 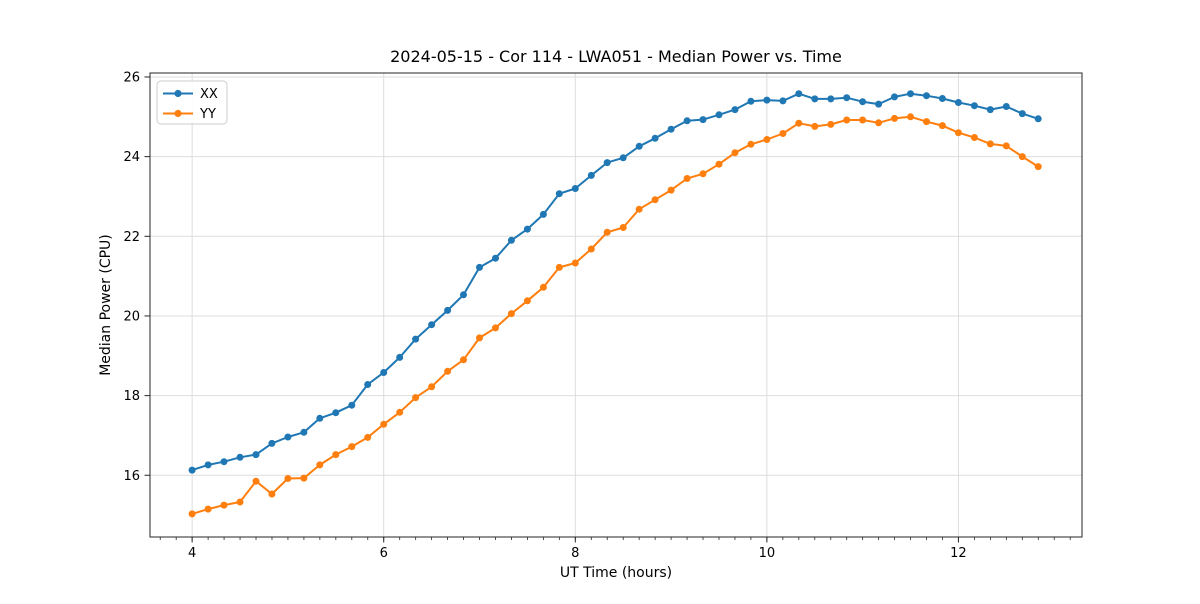 I want to click on y-axis-label: Median Power (CPU), so click(x=106, y=305).